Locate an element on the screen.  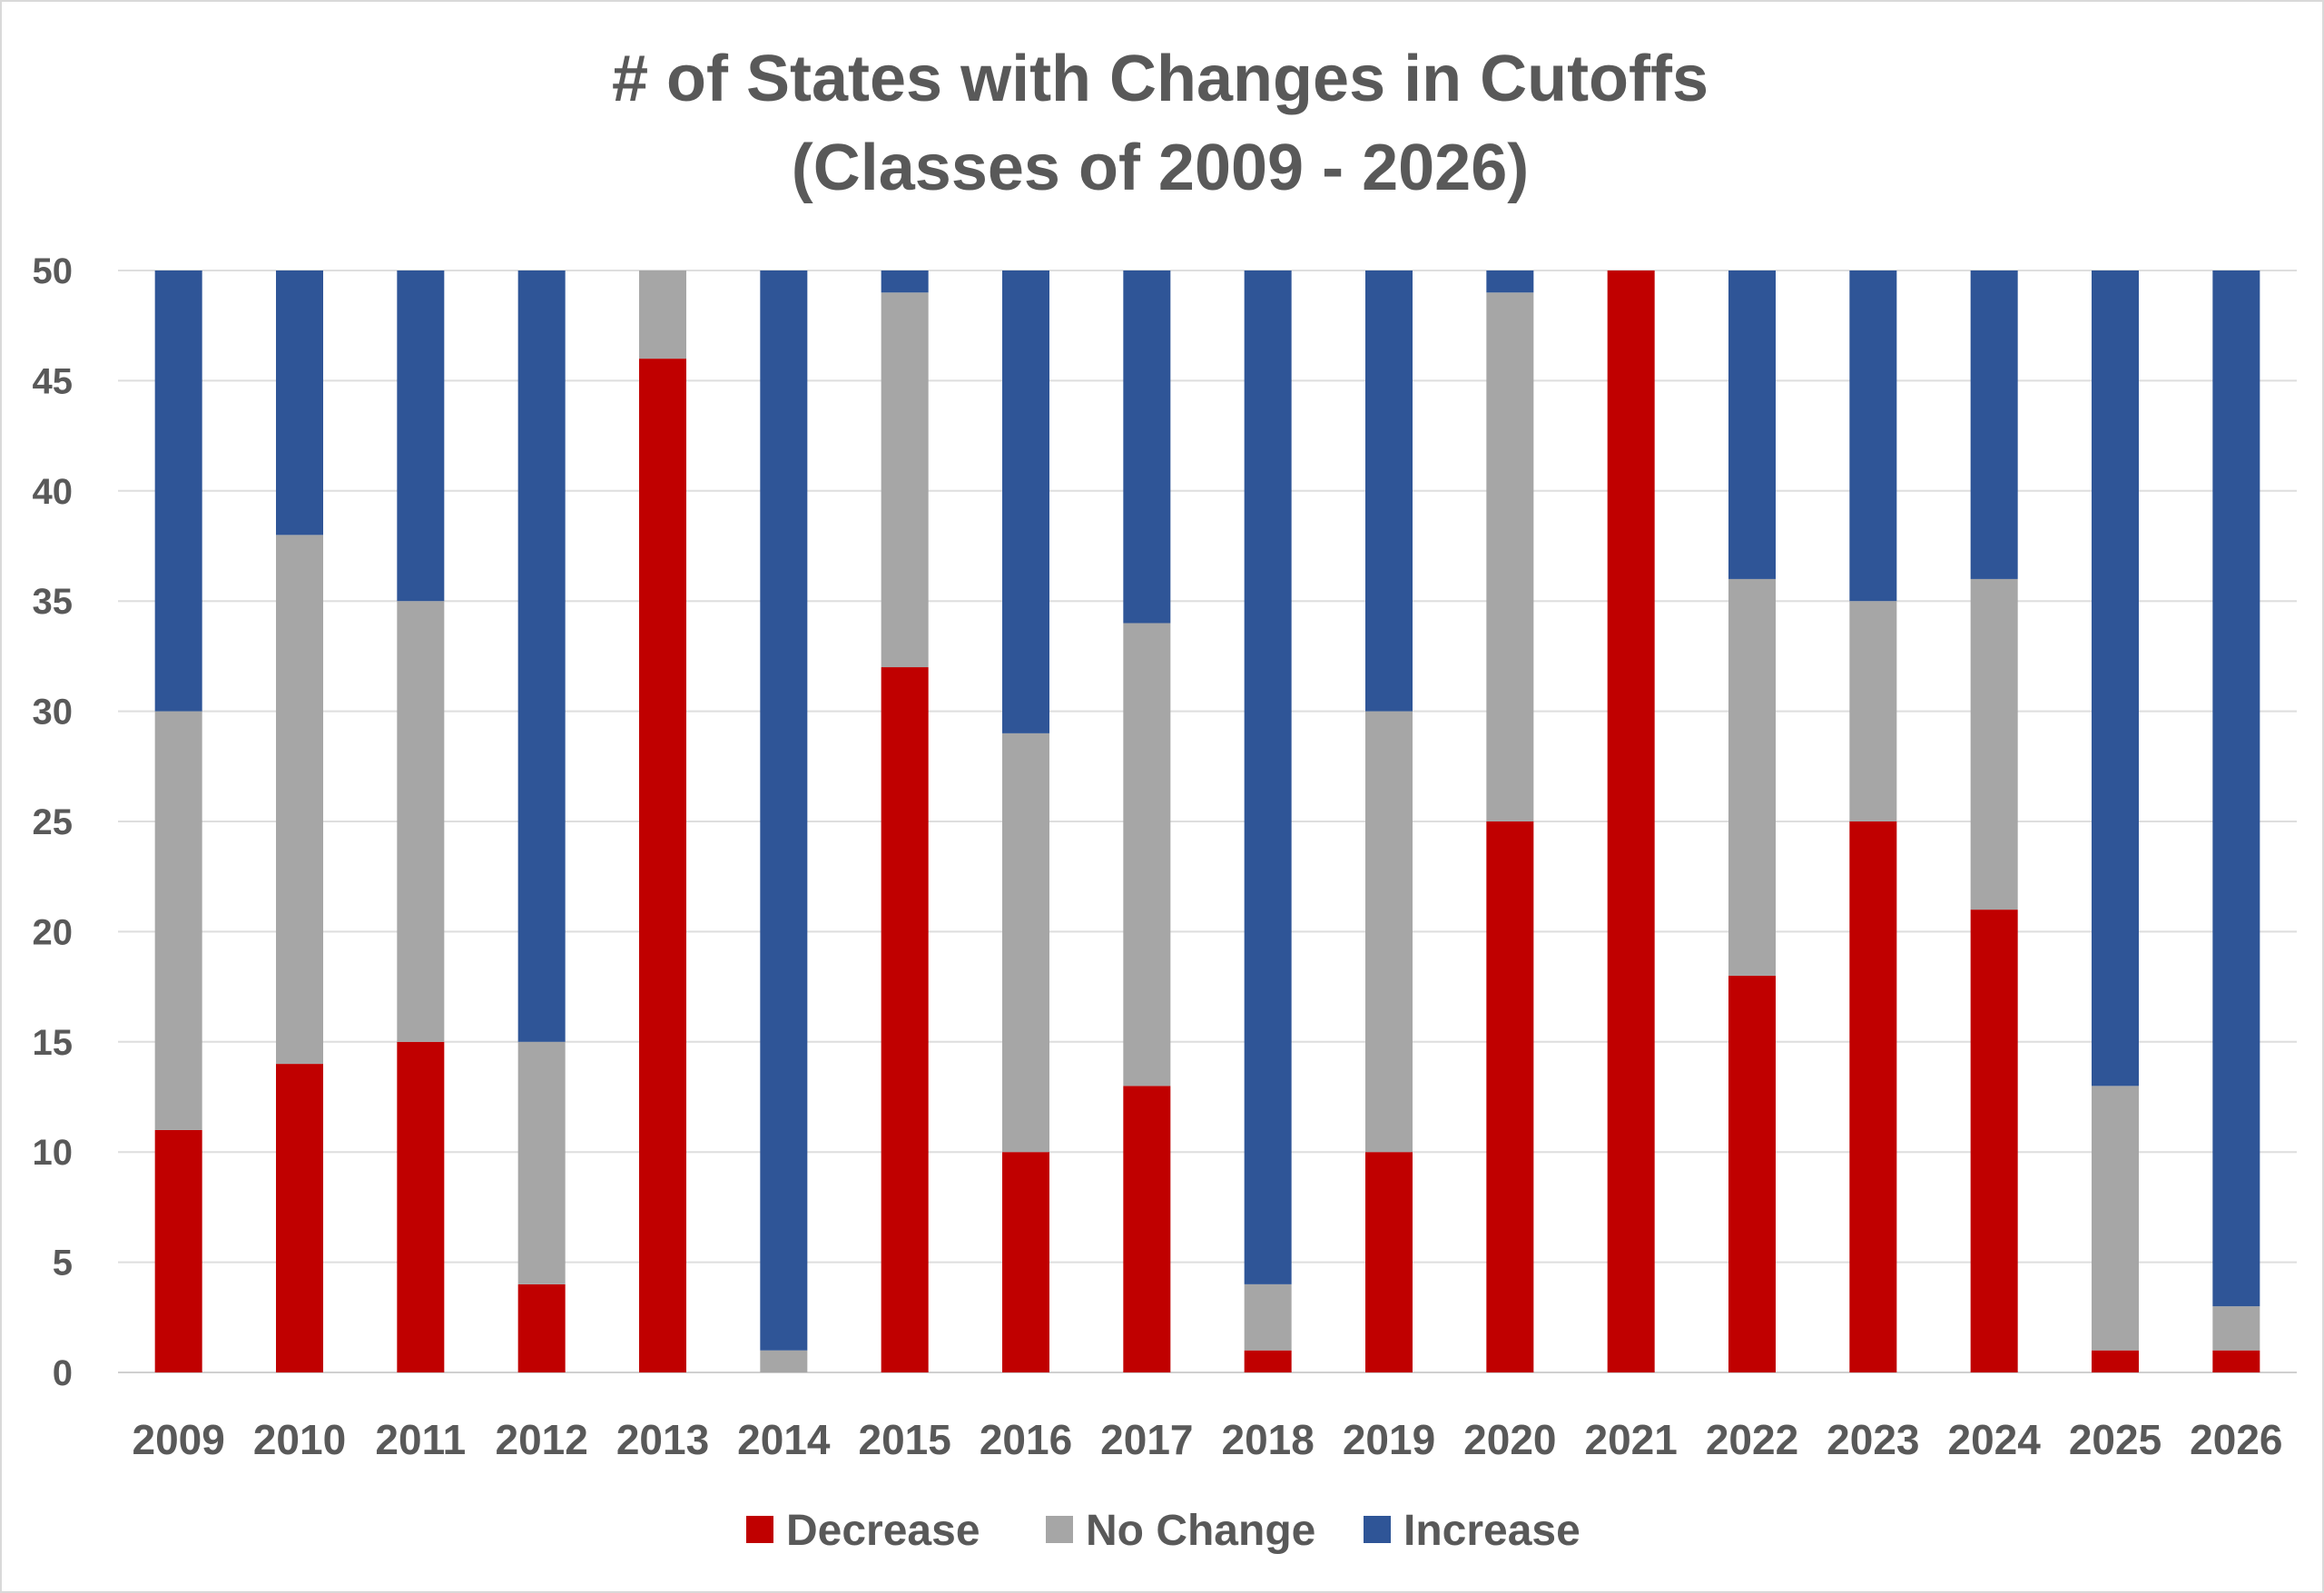
bar-2012-increase is located at coordinates (541, 656).